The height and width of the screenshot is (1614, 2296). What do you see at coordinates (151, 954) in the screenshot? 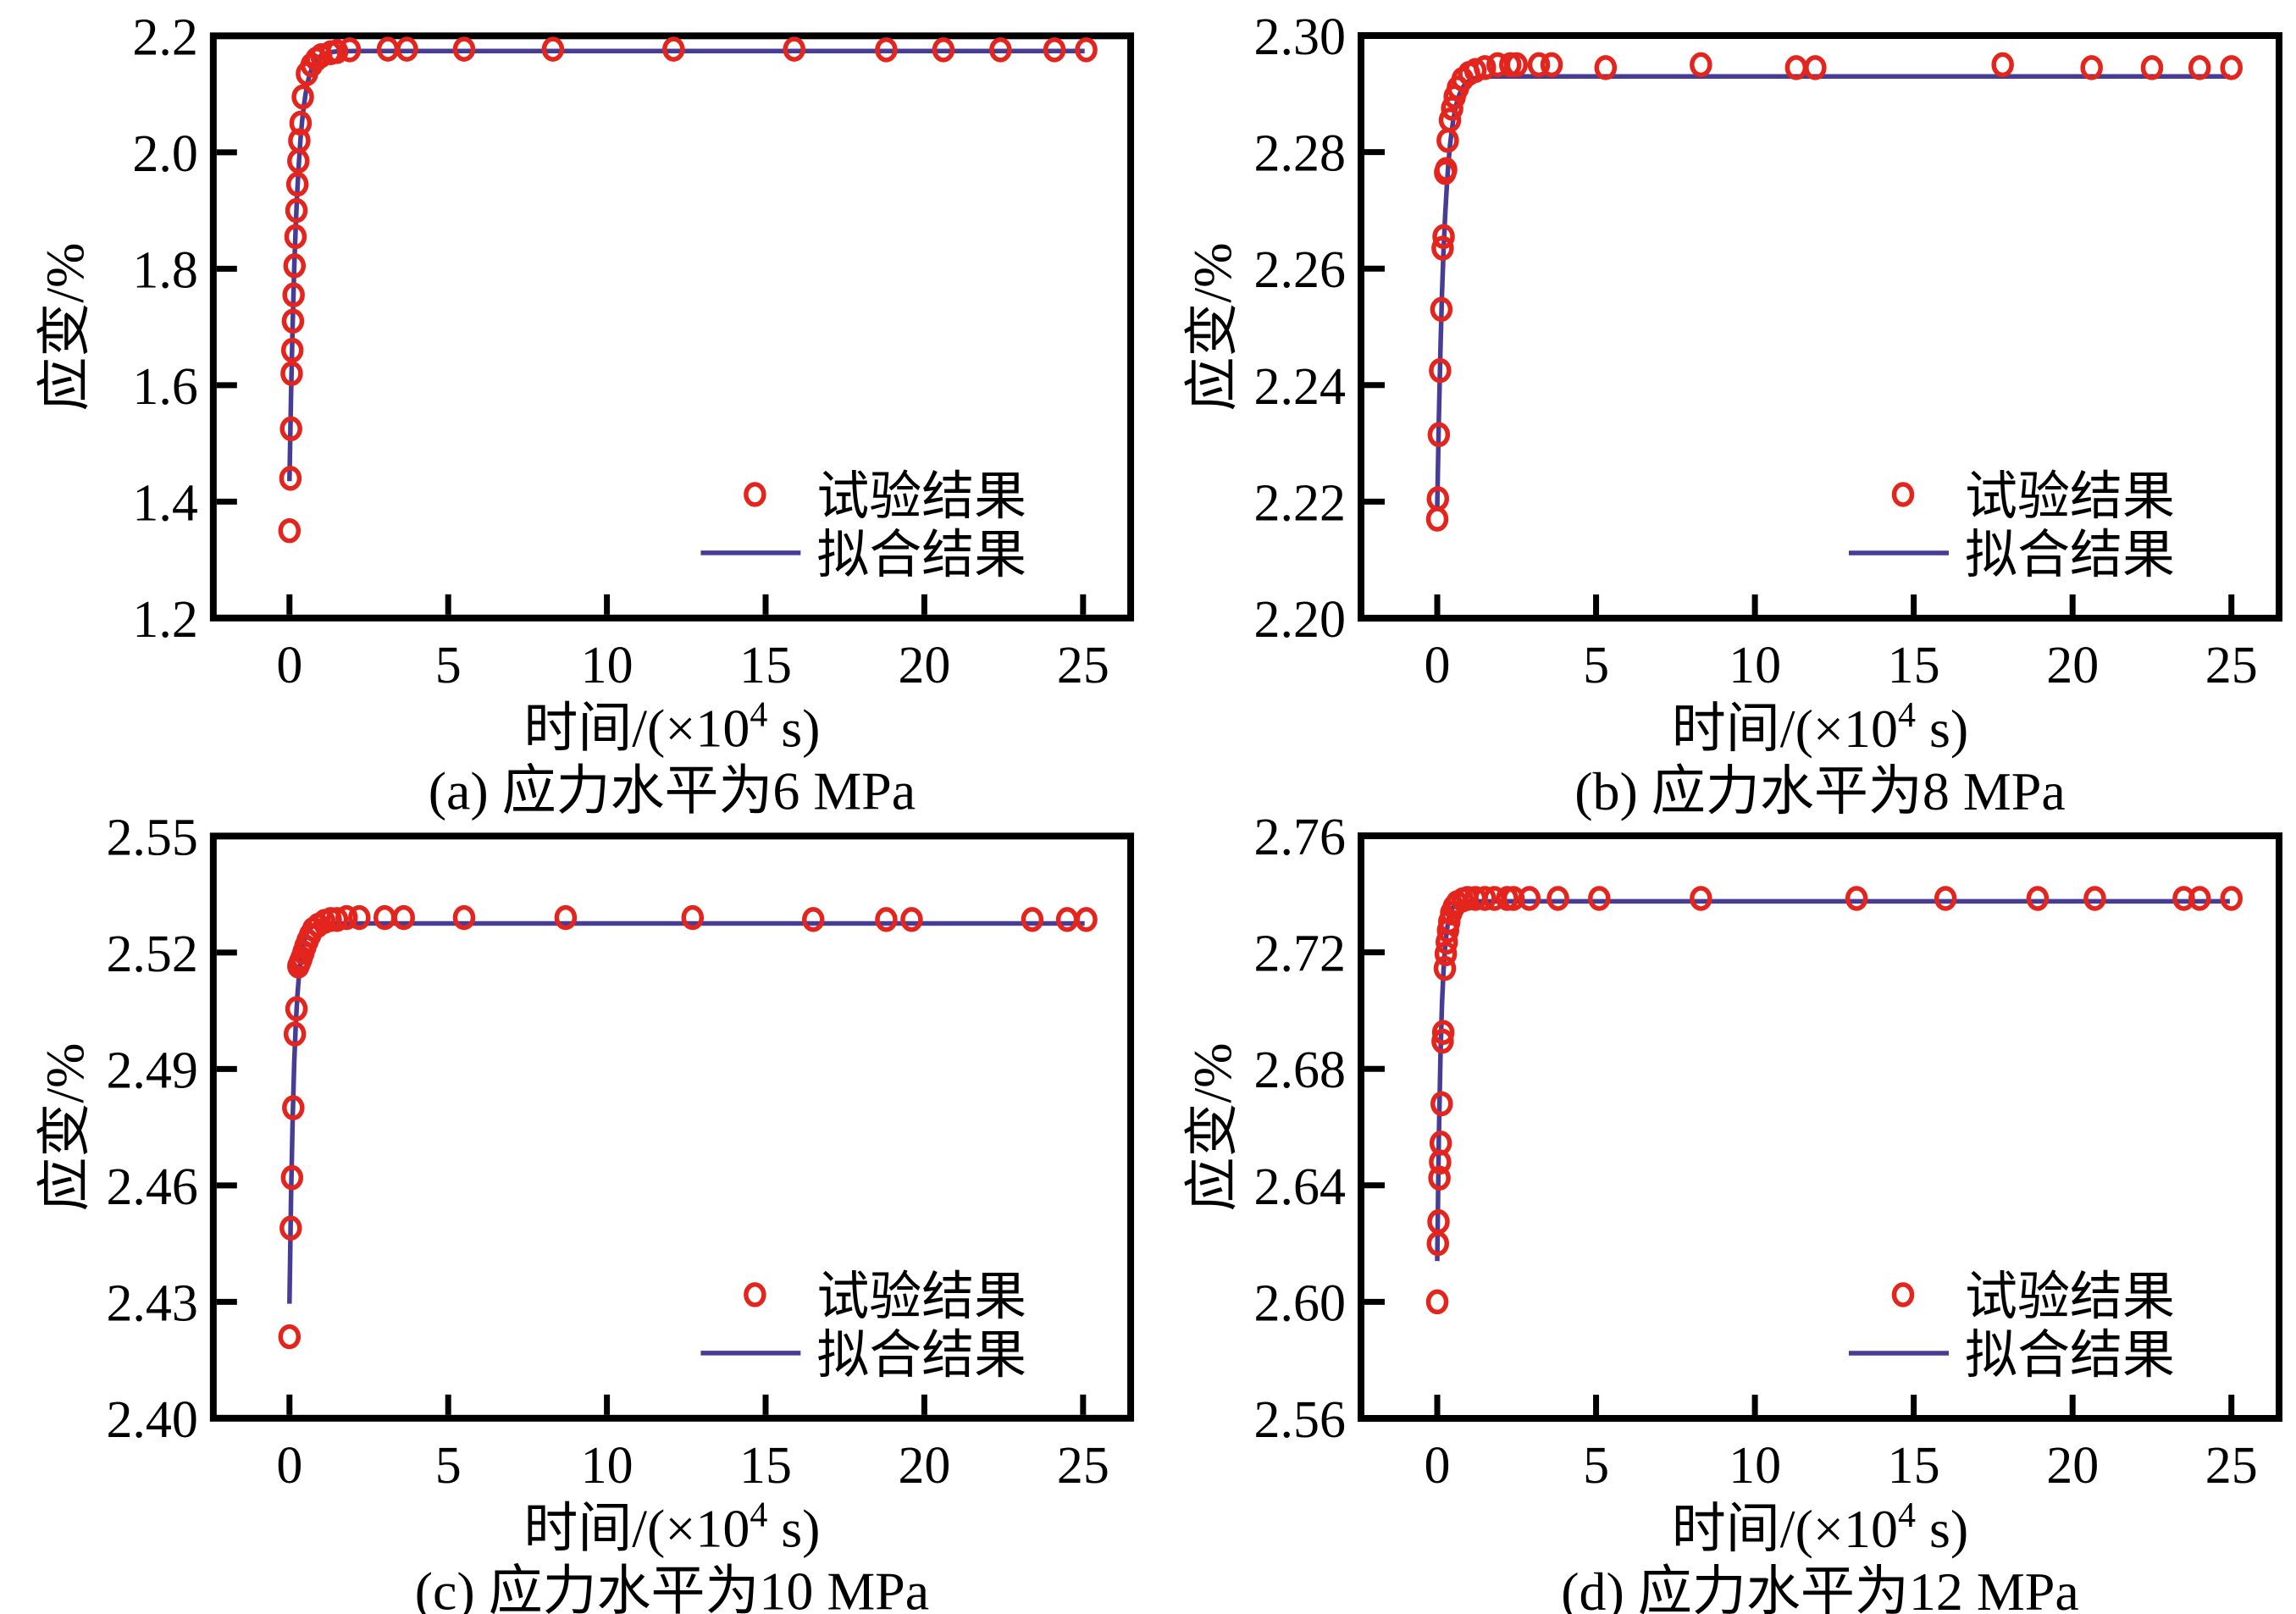
I see `svg-text: 2.52` at bounding box center [151, 954].